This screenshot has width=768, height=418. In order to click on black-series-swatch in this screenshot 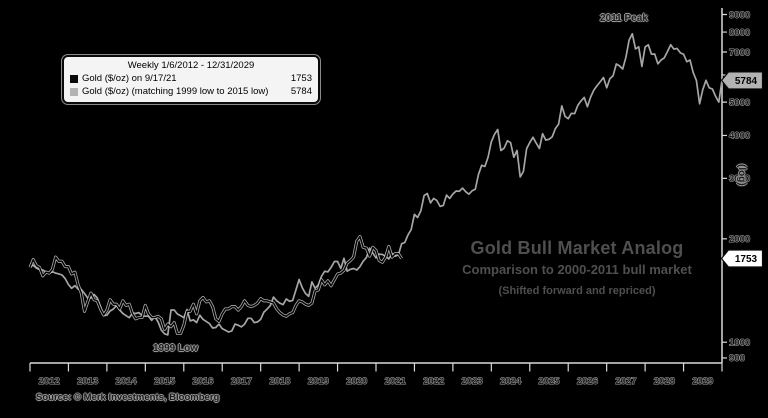, I will do `click(74, 78)`.